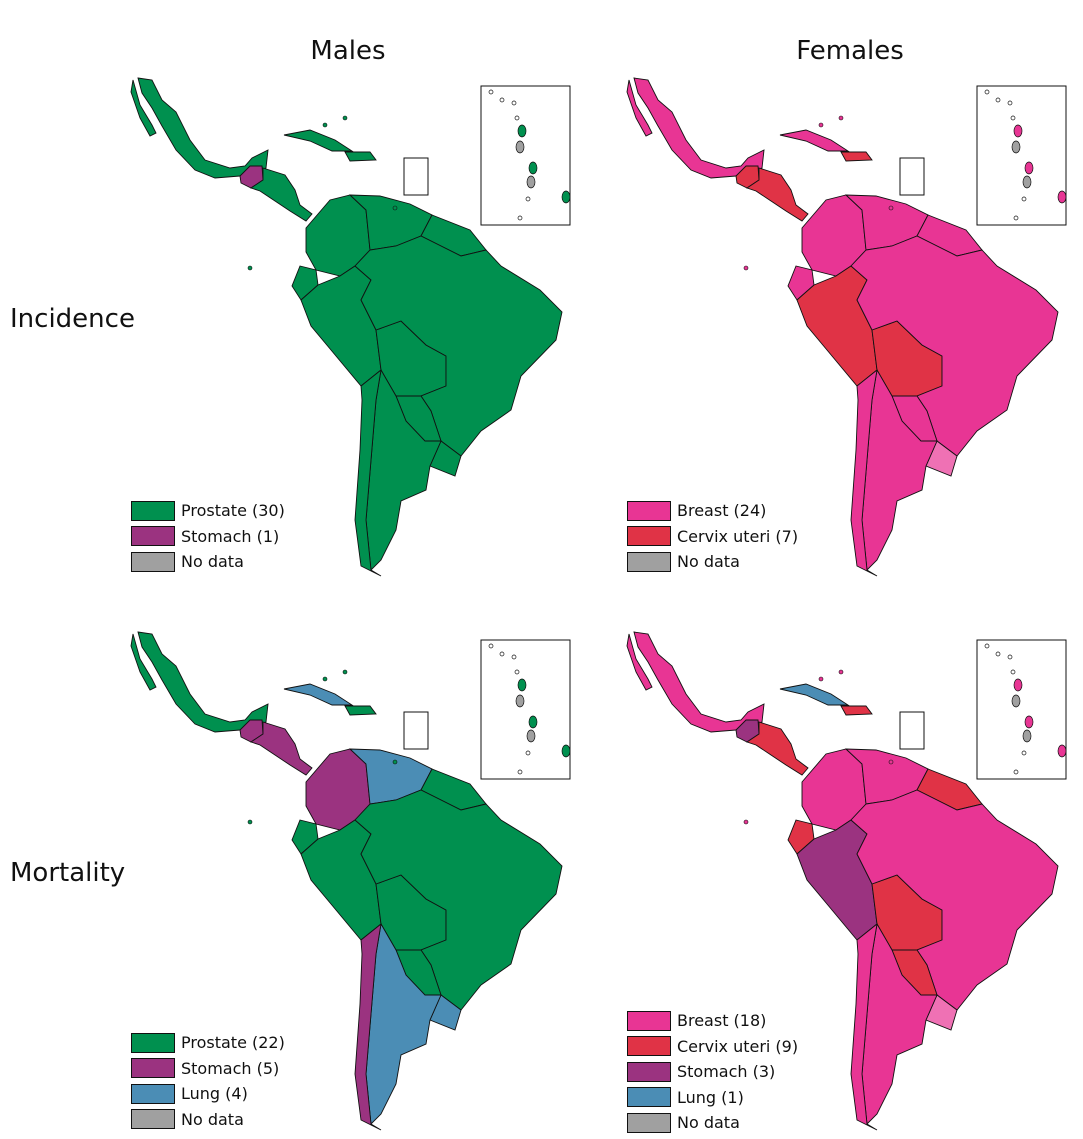  What do you see at coordinates (708, 1123) in the screenshot?
I see `legend-label: No data` at bounding box center [708, 1123].